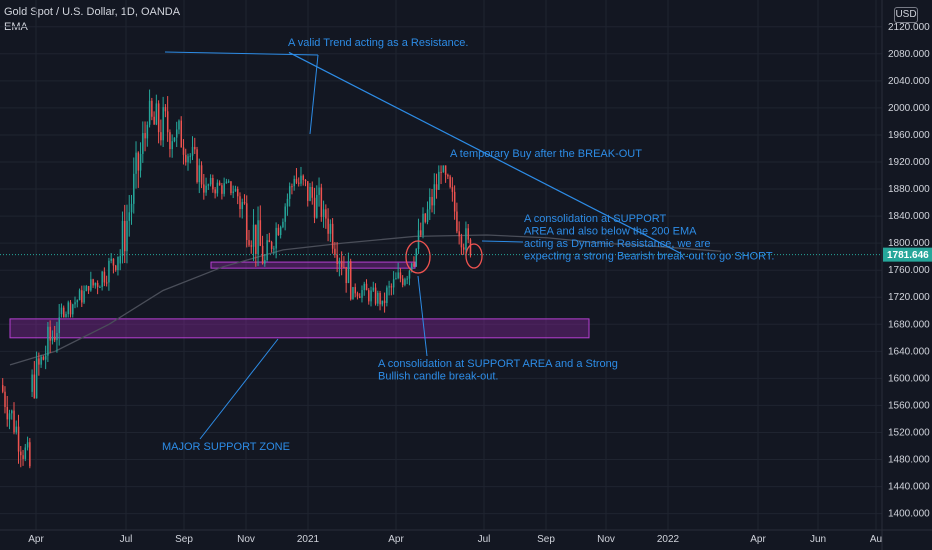 Image resolution: width=932 pixels, height=550 pixels. Describe the element at coordinates (876, 539) in the screenshot. I see `x-tick-label: Au` at that location.